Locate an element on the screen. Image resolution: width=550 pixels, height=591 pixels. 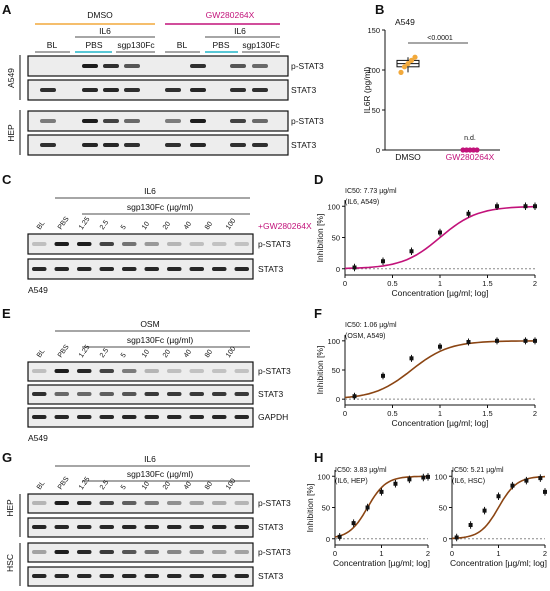
condition-label: (IL6, A549) is located at coordinates (362, 202).